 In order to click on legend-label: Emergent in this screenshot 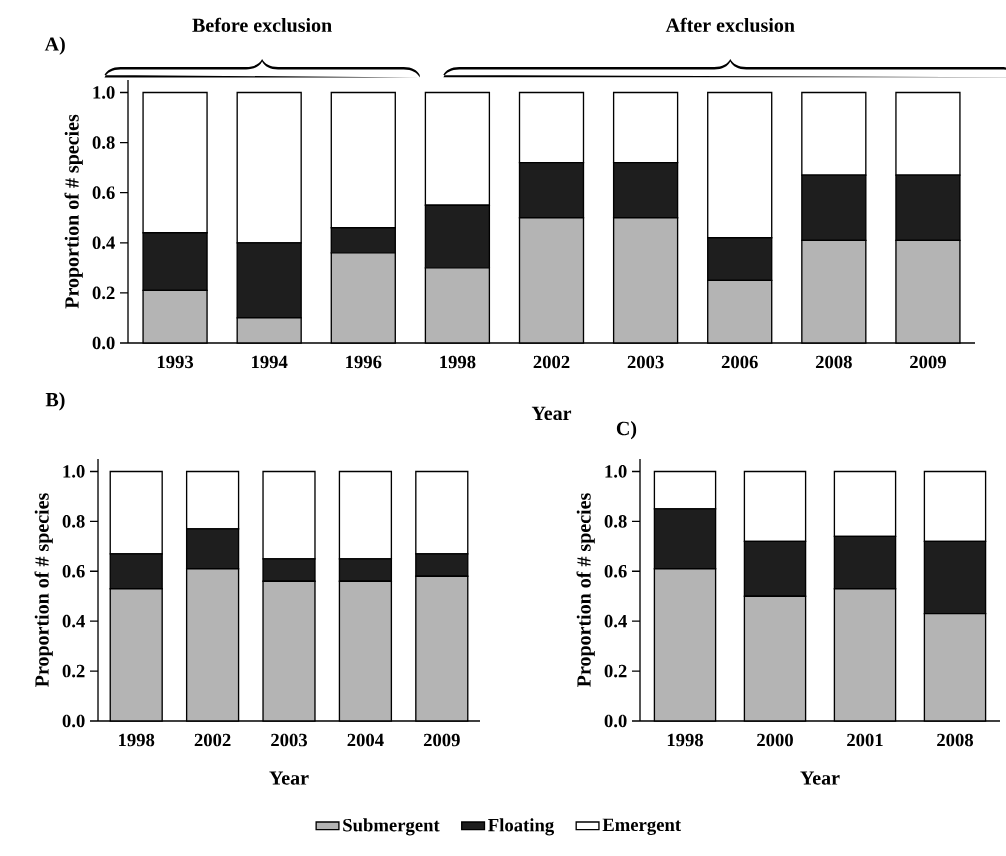, I will do `click(641, 827)`.